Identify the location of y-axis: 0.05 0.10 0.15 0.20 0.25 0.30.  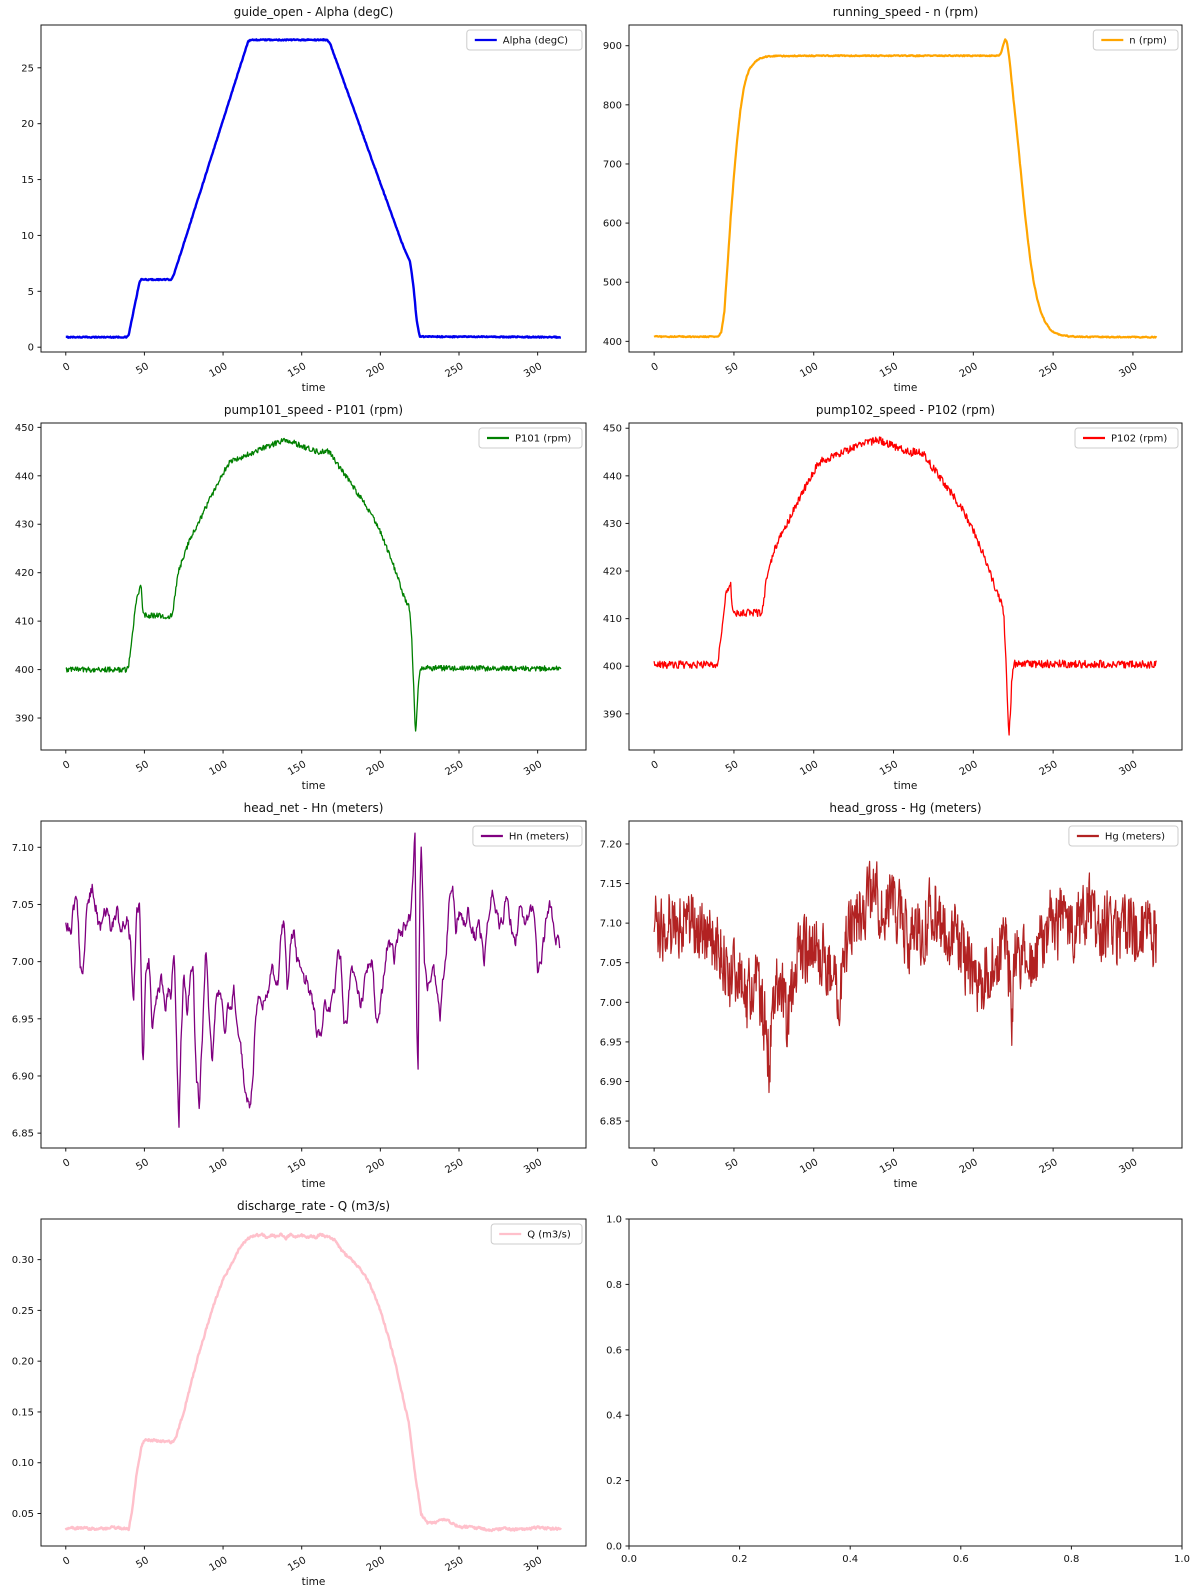
(26, 1387).